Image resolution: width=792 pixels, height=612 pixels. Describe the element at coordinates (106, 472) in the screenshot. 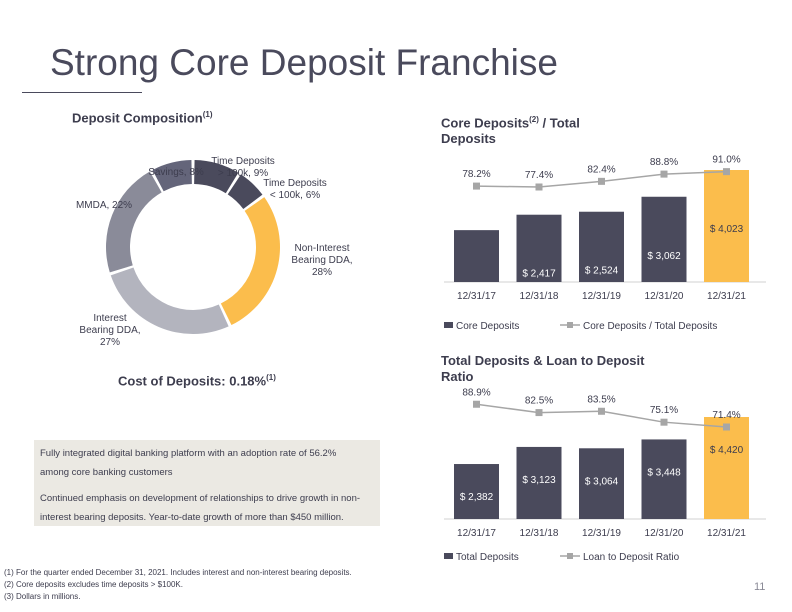

I see `info-line-2: among core banking customers` at that location.